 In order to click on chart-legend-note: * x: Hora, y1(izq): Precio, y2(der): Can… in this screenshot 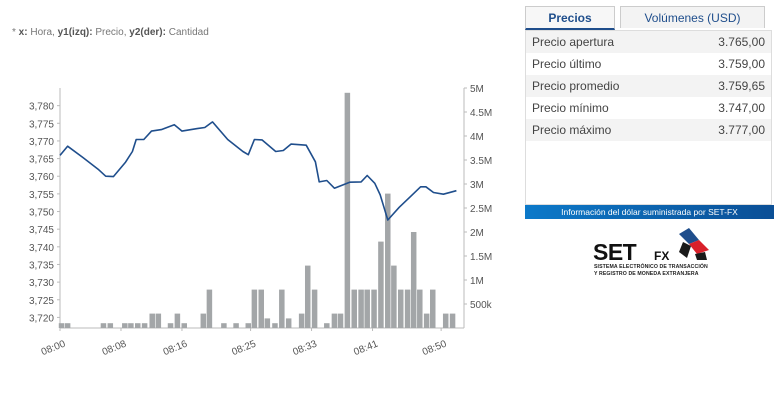, I will do `click(110, 32)`.